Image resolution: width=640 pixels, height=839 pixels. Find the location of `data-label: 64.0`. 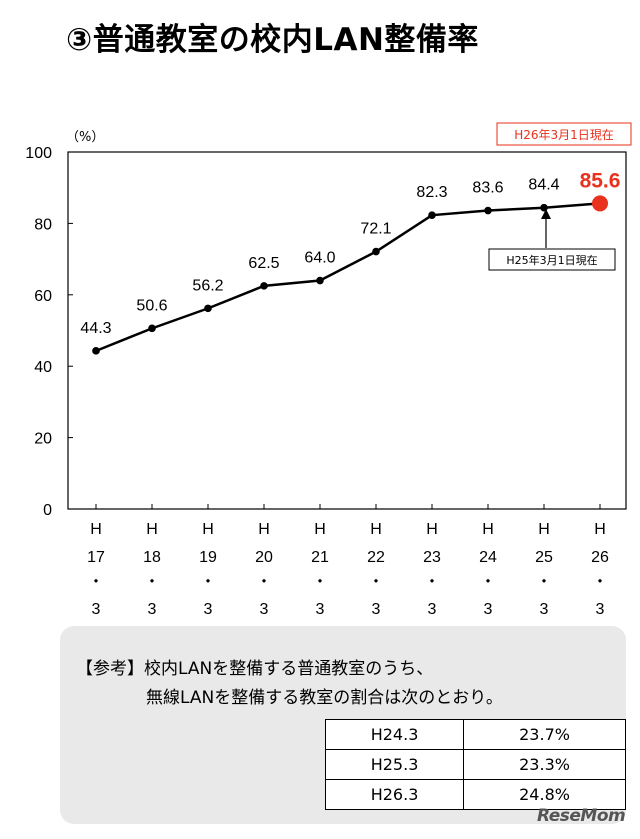

data-label: 64.0 is located at coordinates (319, 258).